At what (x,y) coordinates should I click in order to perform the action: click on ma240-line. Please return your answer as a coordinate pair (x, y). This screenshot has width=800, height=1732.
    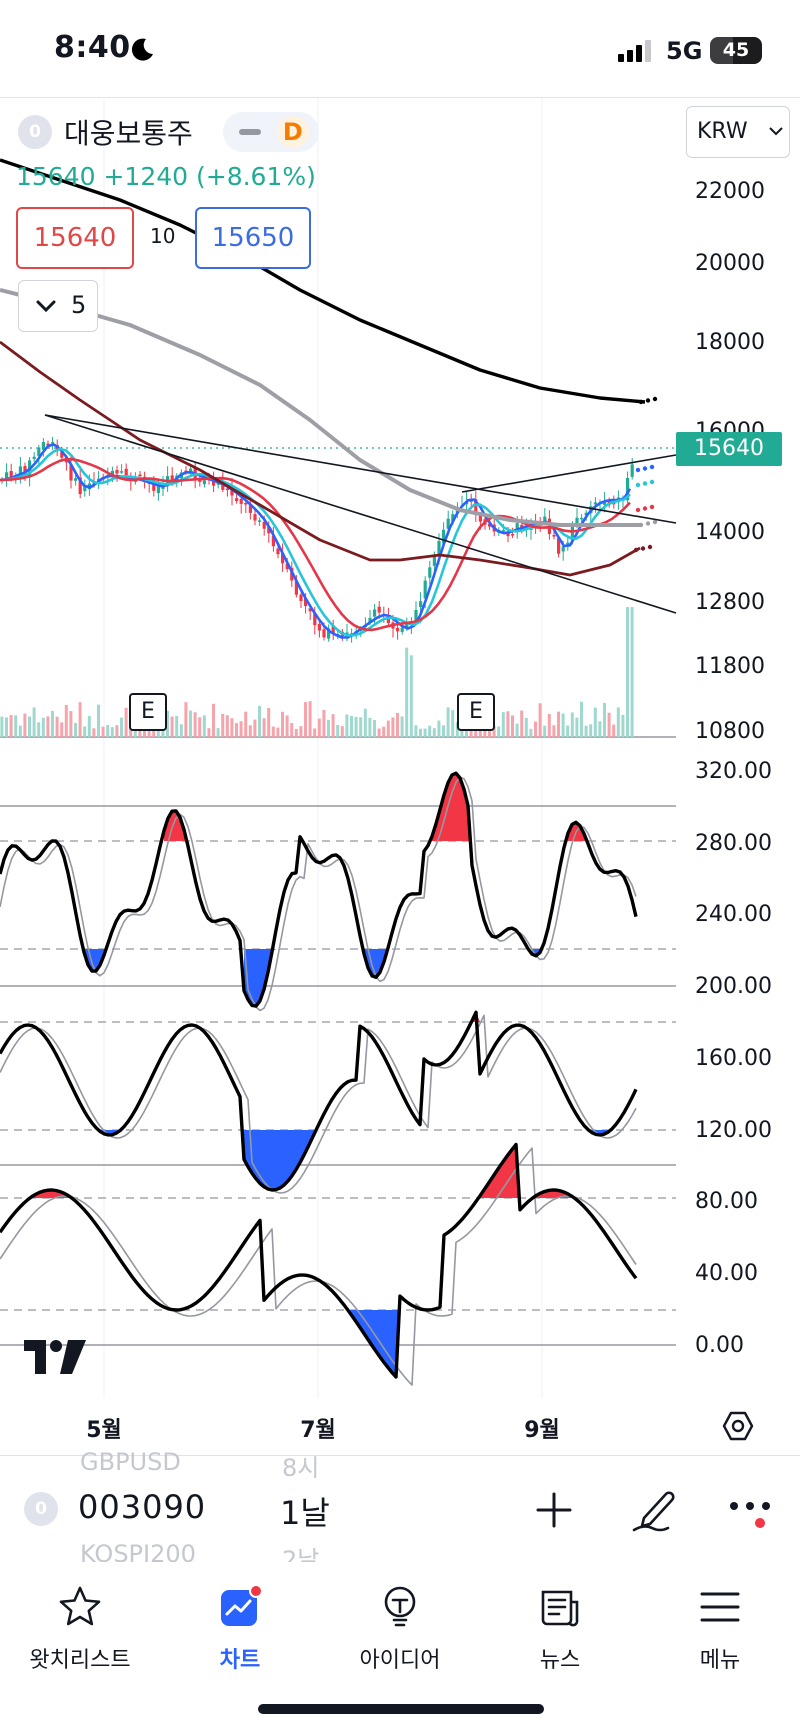
    Looking at the image, I should click on (323, 281).